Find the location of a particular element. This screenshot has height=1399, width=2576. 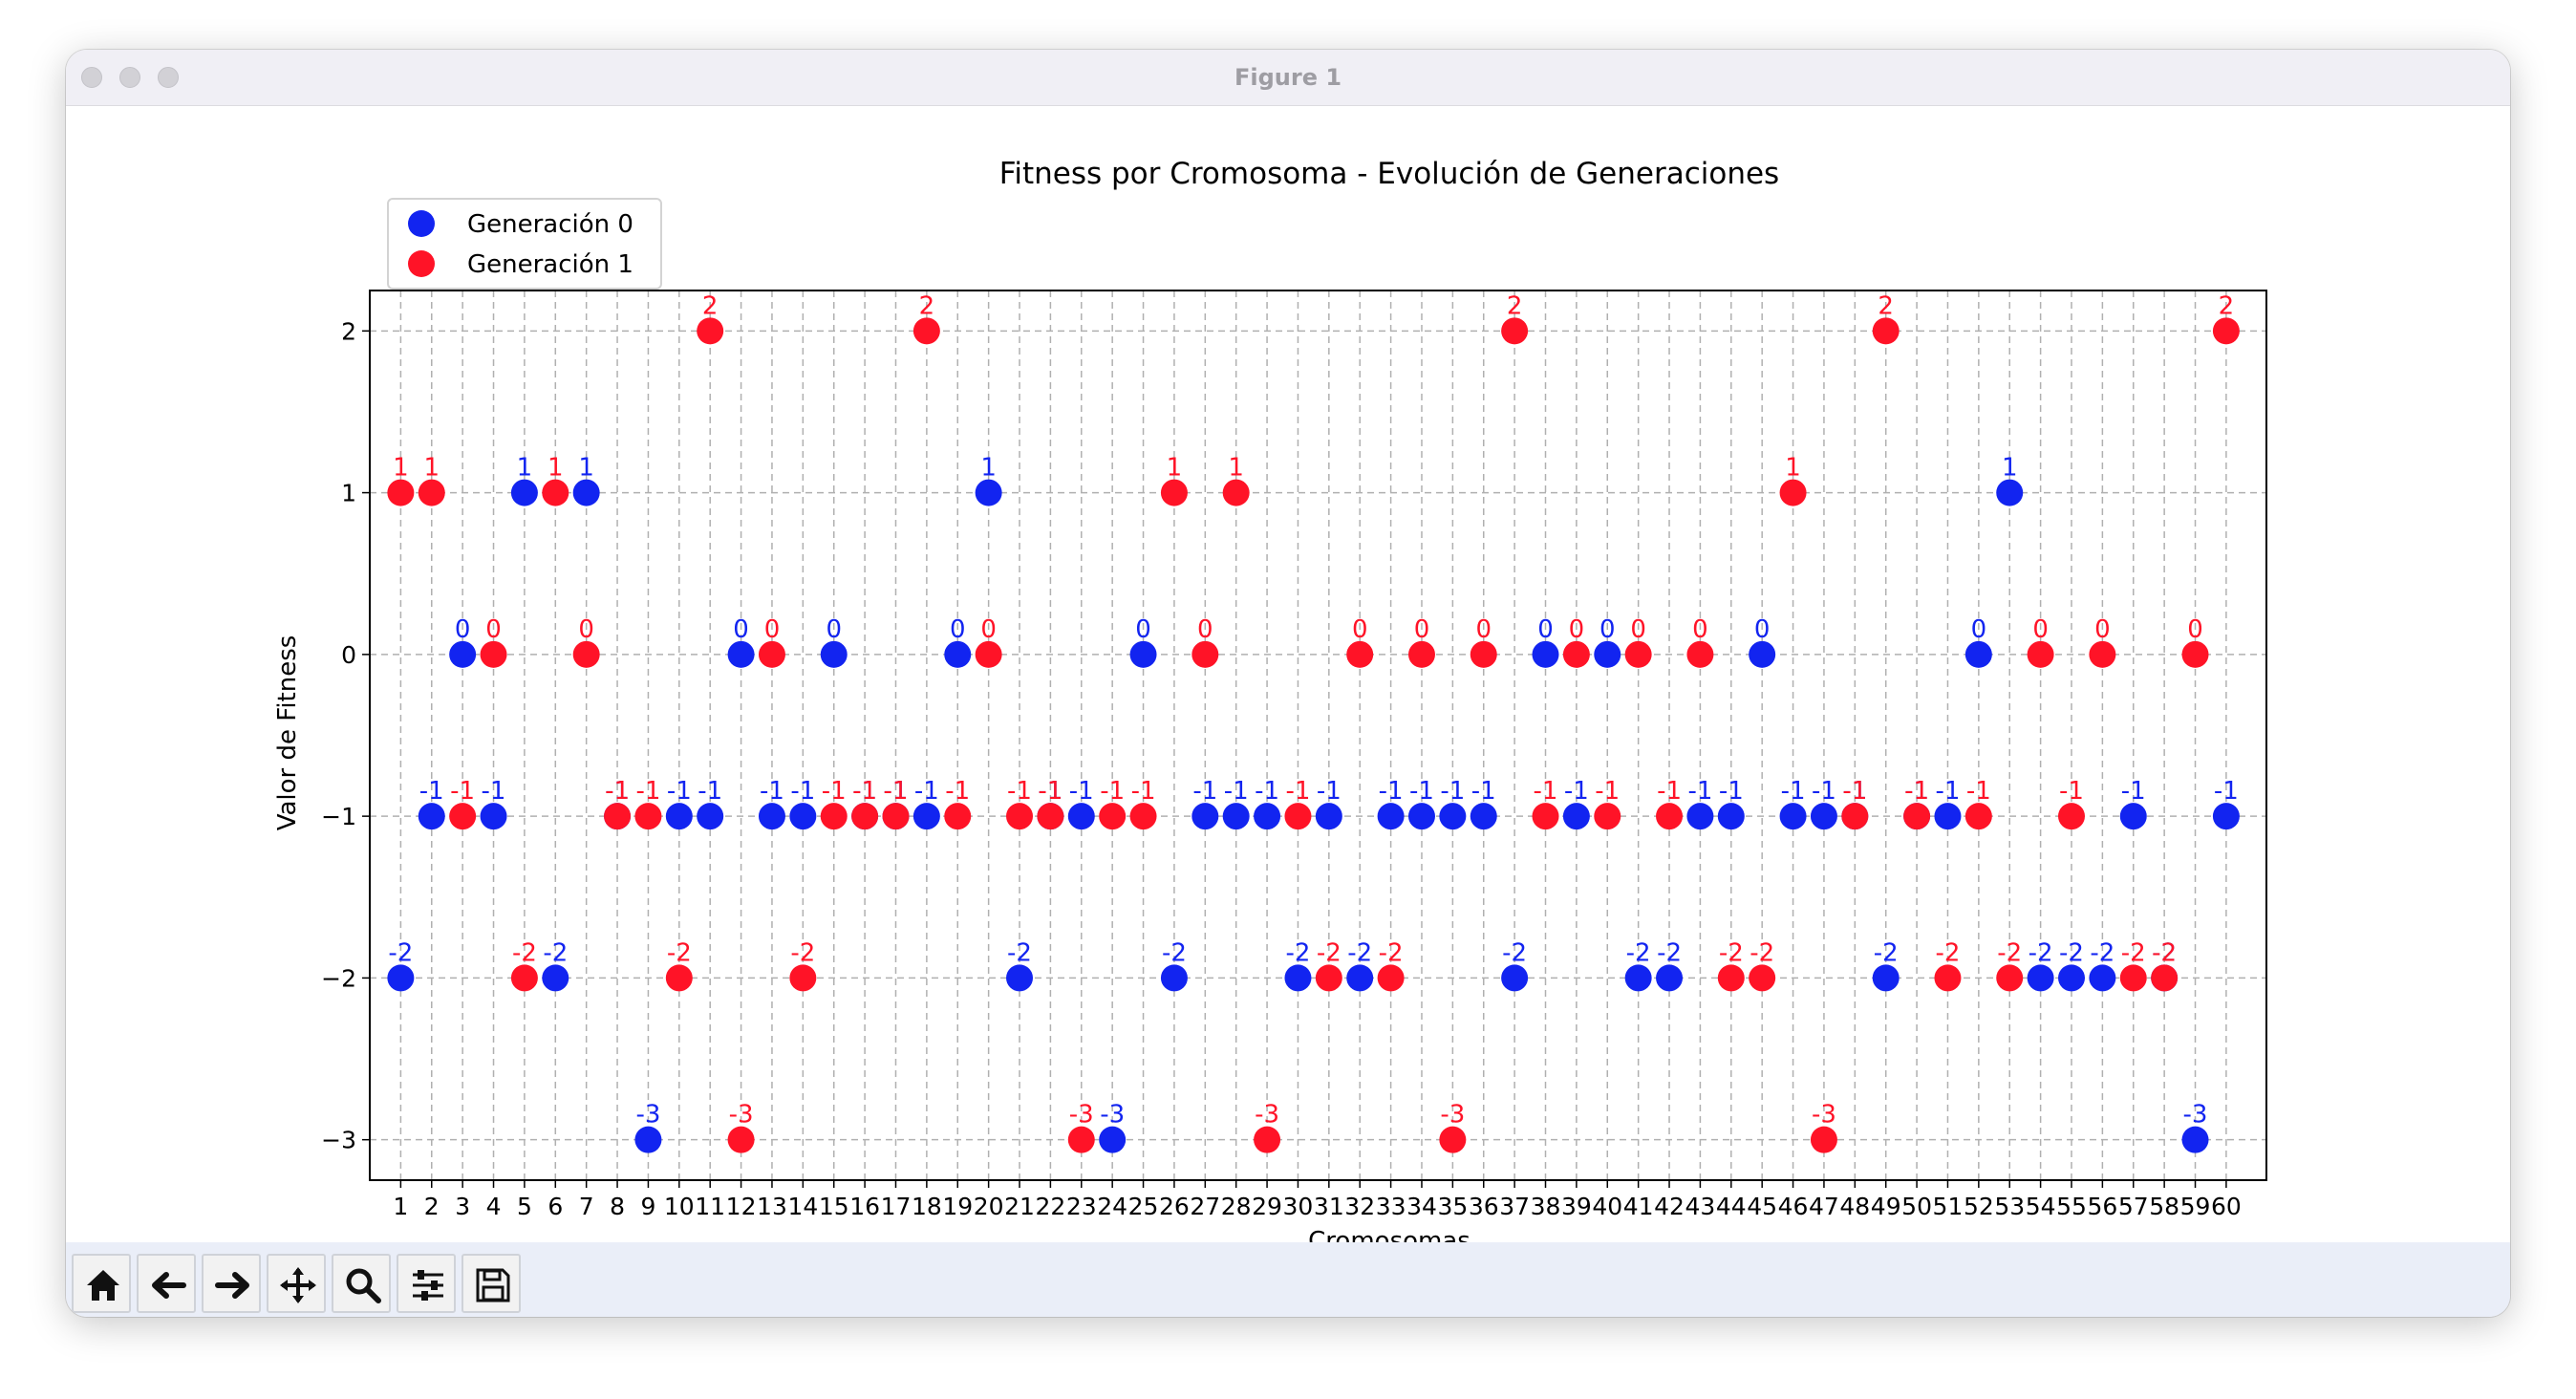

x-tick-label: 24 is located at coordinates (1112, 1206).